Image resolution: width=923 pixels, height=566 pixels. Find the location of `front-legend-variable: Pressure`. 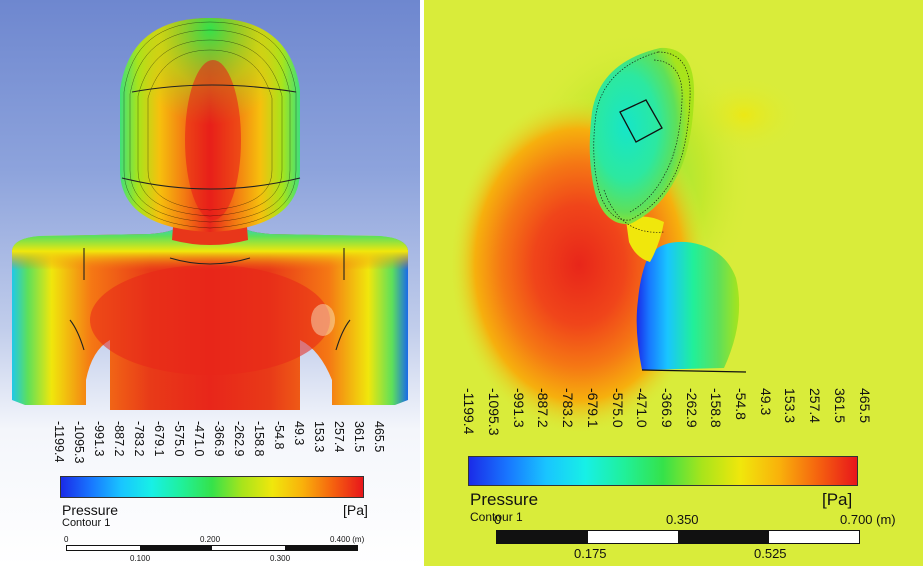

front-legend-variable: Pressure is located at coordinates (90, 510).